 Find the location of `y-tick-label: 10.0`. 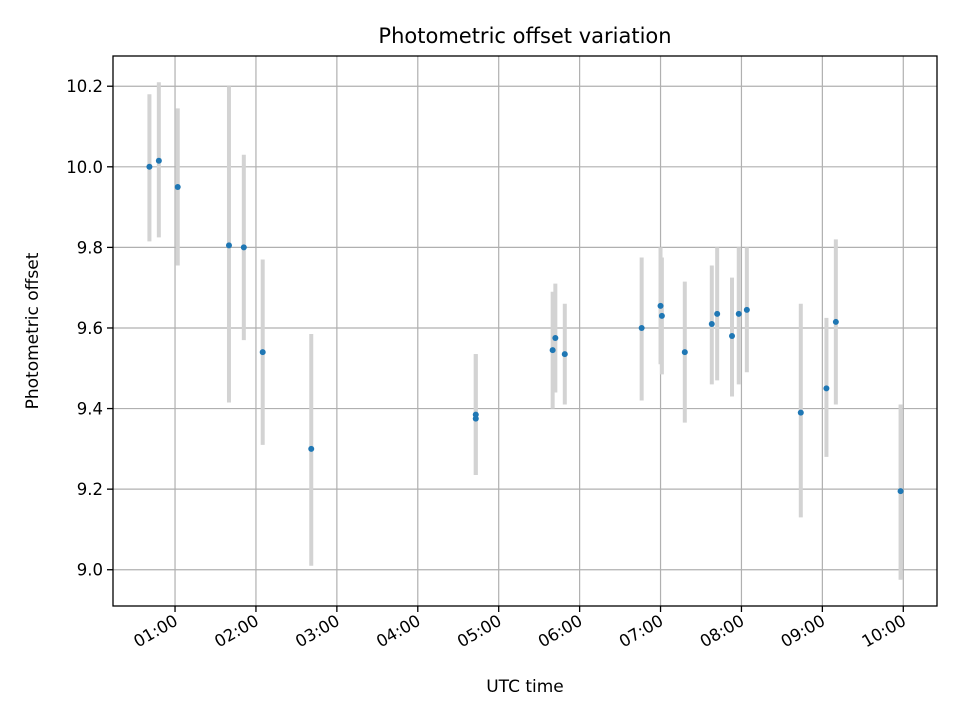

y-tick-label: 10.0 is located at coordinates (84, 167).